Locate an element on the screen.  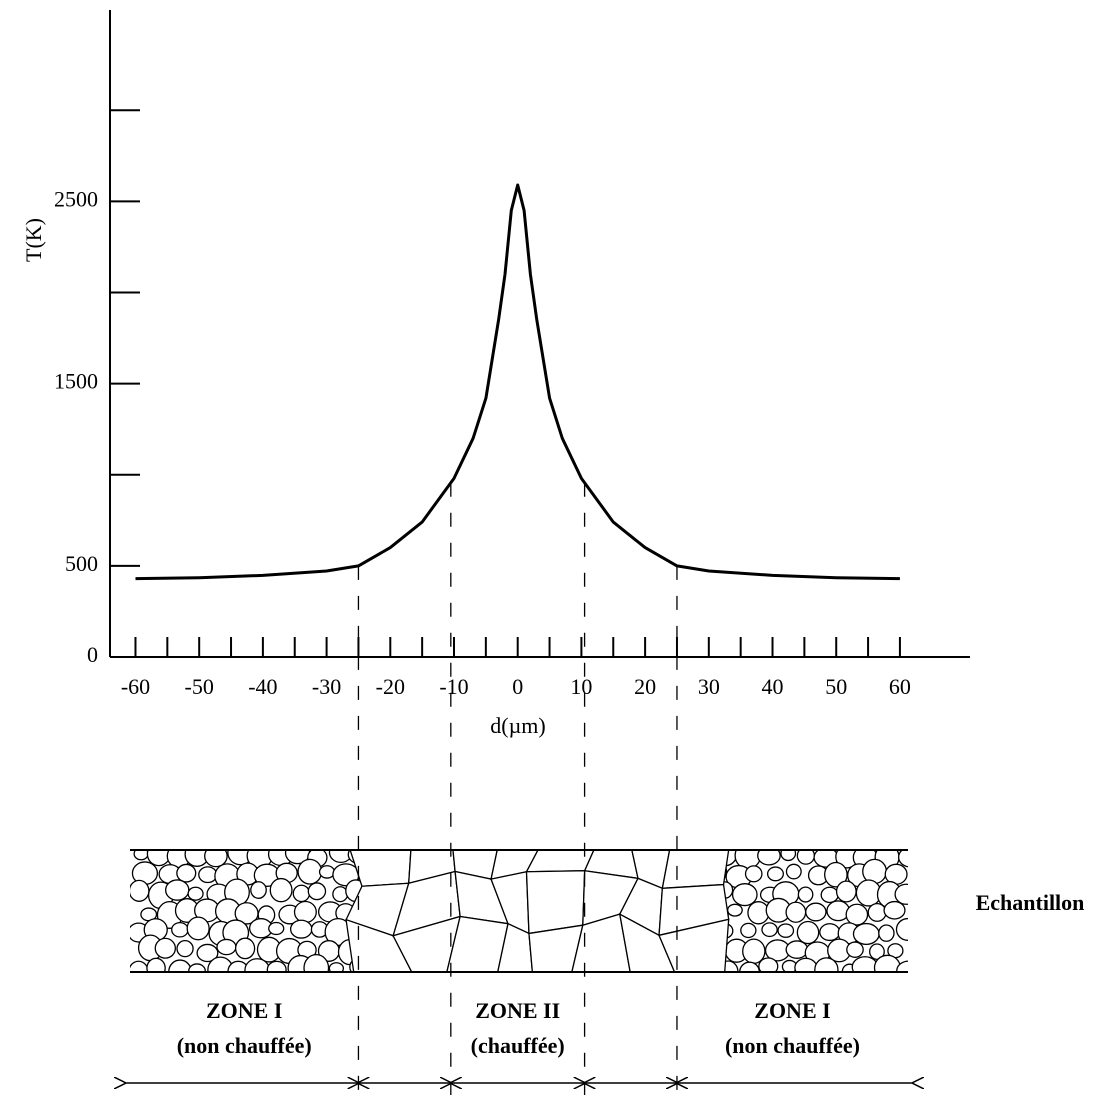
x-tick-label: -30 is located at coordinates (326, 686).